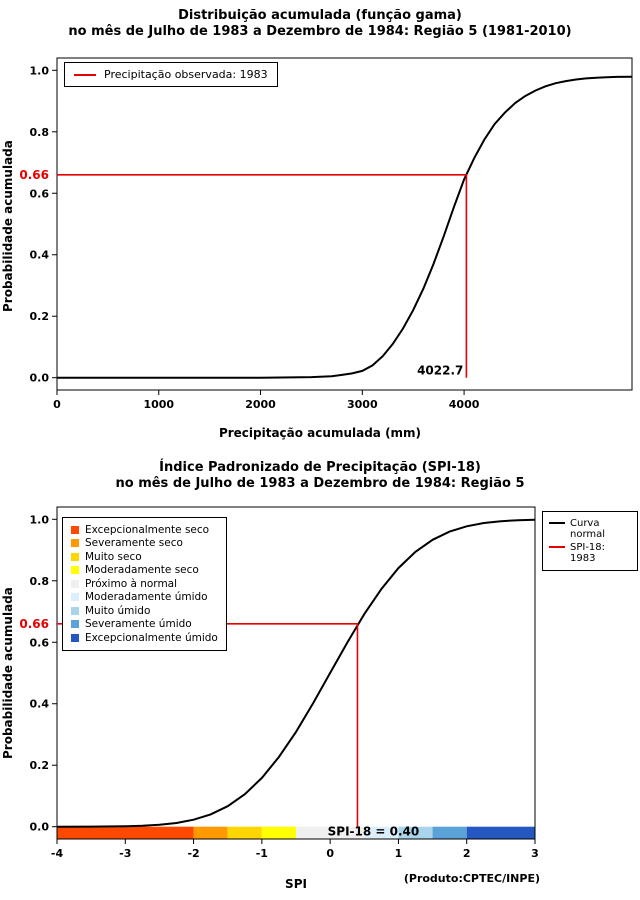 The width and height of the screenshot is (640, 900). Describe the element at coordinates (557, 547) in the screenshot. I see `spi-line-sample` at that location.